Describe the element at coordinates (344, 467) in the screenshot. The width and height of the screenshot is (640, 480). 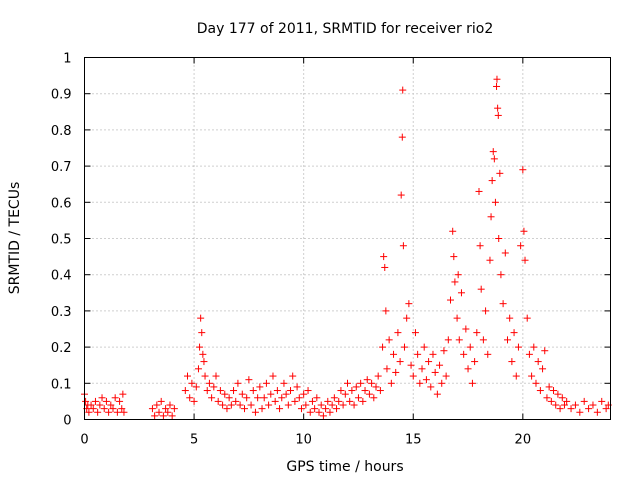
I see `x-axis-title: GPS time / hours` at that location.